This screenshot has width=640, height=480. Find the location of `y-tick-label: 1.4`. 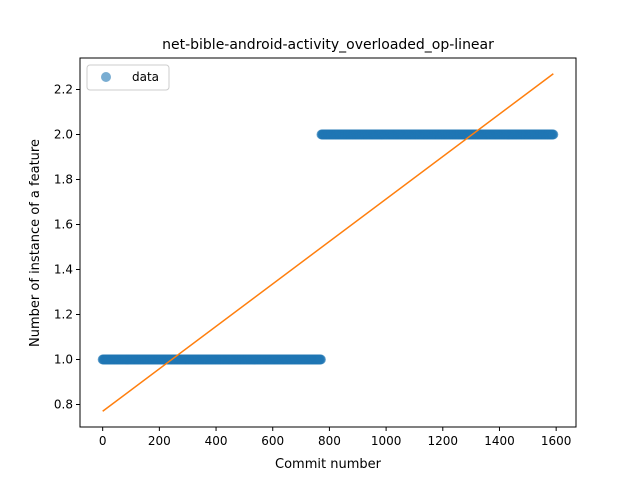

y-tick-label: 1.4 is located at coordinates (63, 270).